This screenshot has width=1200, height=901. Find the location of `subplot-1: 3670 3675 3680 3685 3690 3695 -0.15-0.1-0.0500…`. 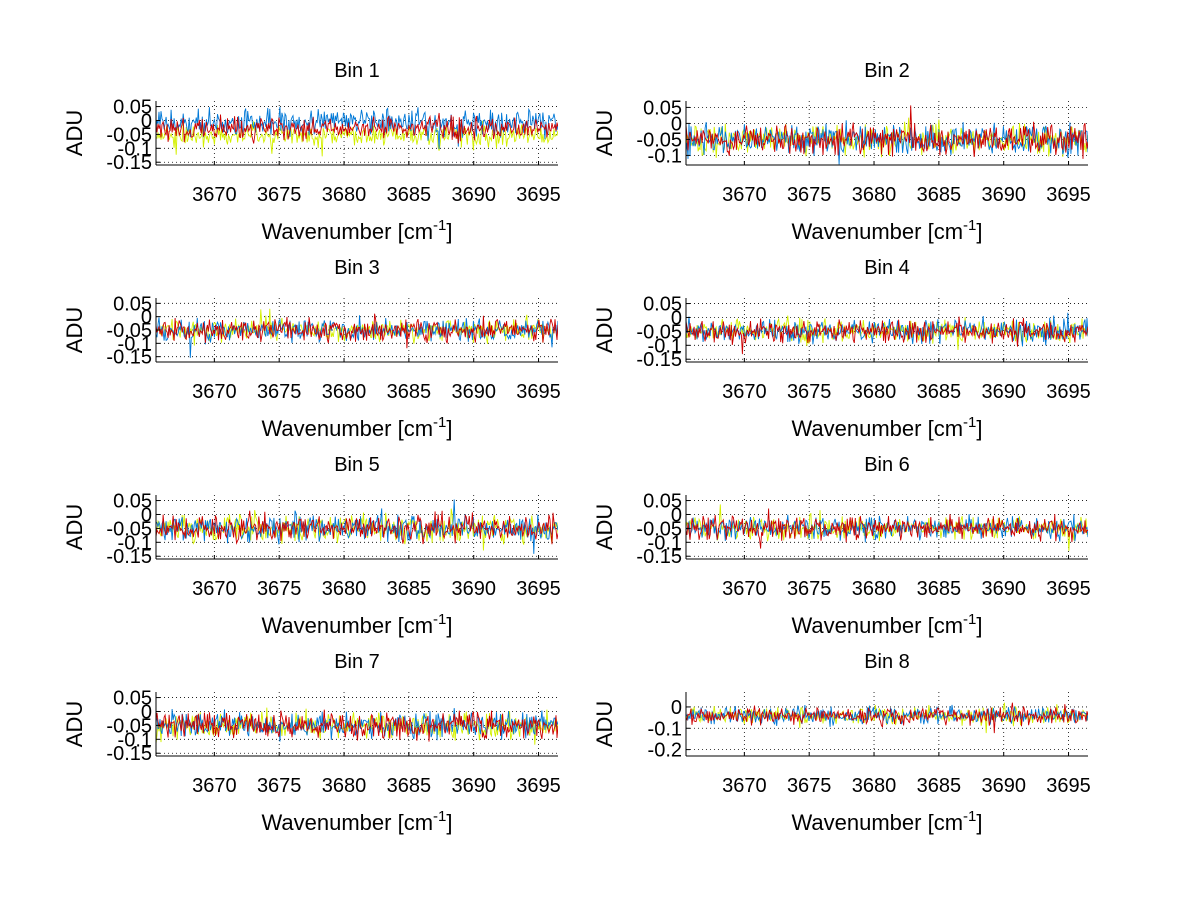

subplot-1: 3670 3675 3680 3685 3690 3695 -0.15-0.1-0.0500… is located at coordinates (311, 152).